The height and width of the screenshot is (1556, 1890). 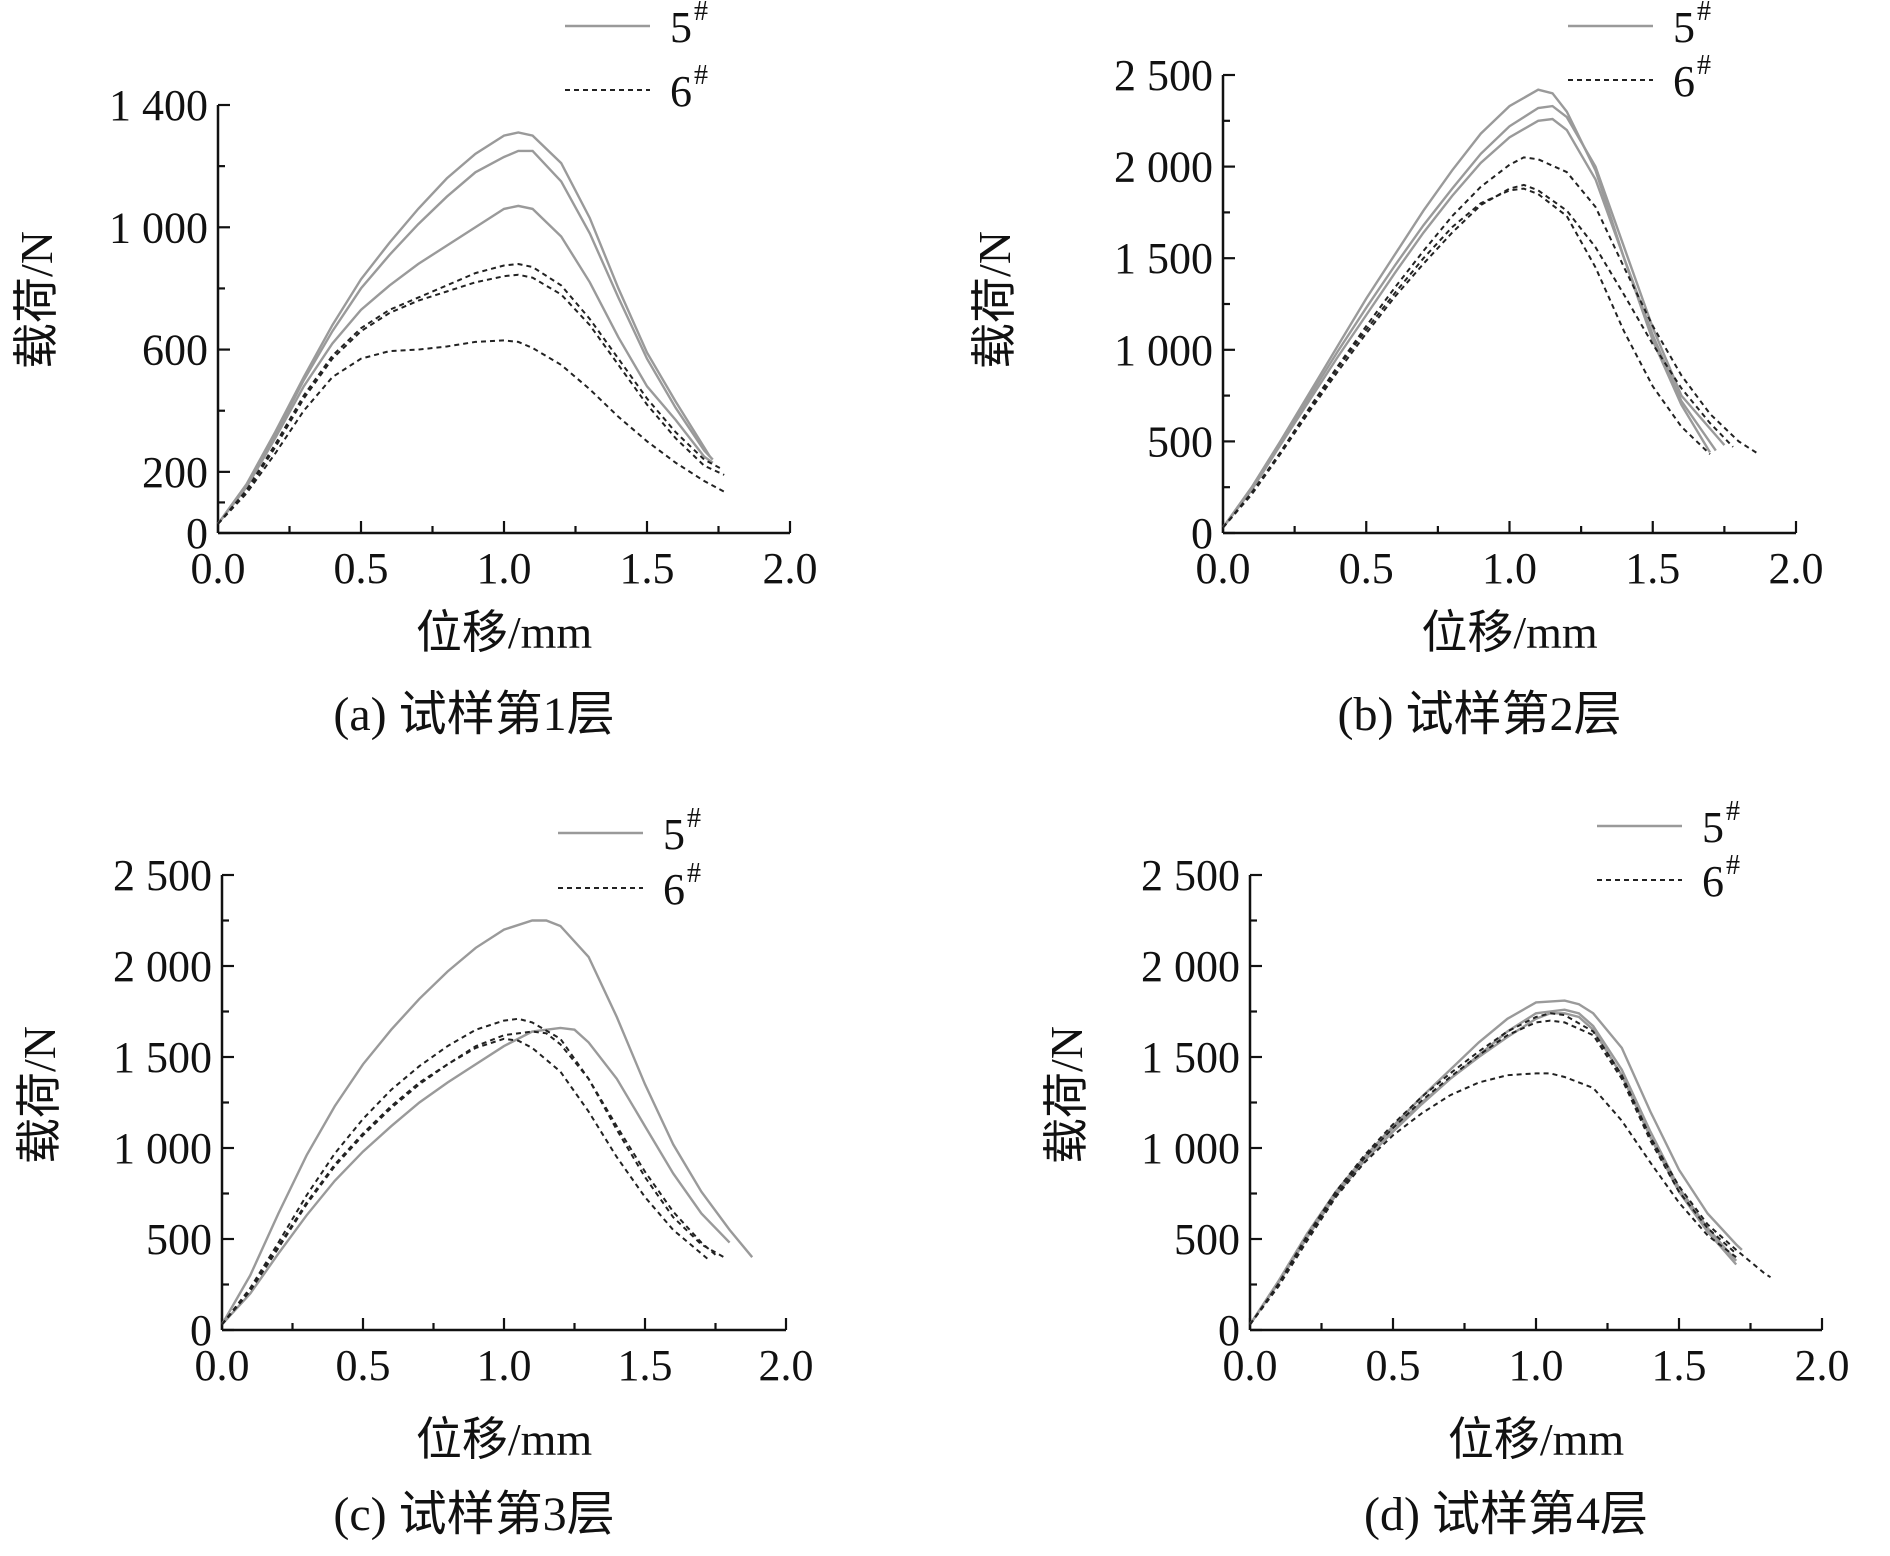 What do you see at coordinates (674, 889) in the screenshot?
I see `chart3-legend-label-6: 6` at bounding box center [674, 889].